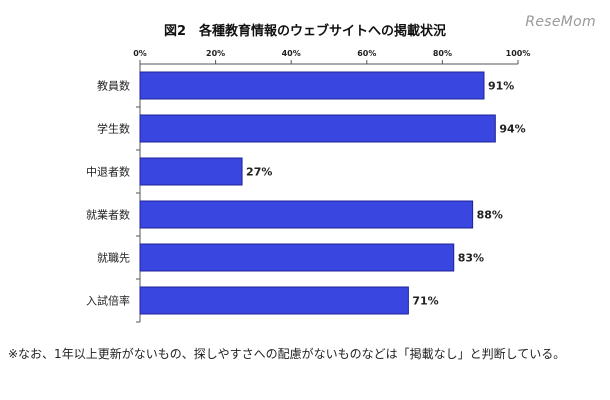 This screenshot has height=400, width=610. What do you see at coordinates (108, 172) in the screenshot?
I see `category-label: 中退者数` at bounding box center [108, 172].